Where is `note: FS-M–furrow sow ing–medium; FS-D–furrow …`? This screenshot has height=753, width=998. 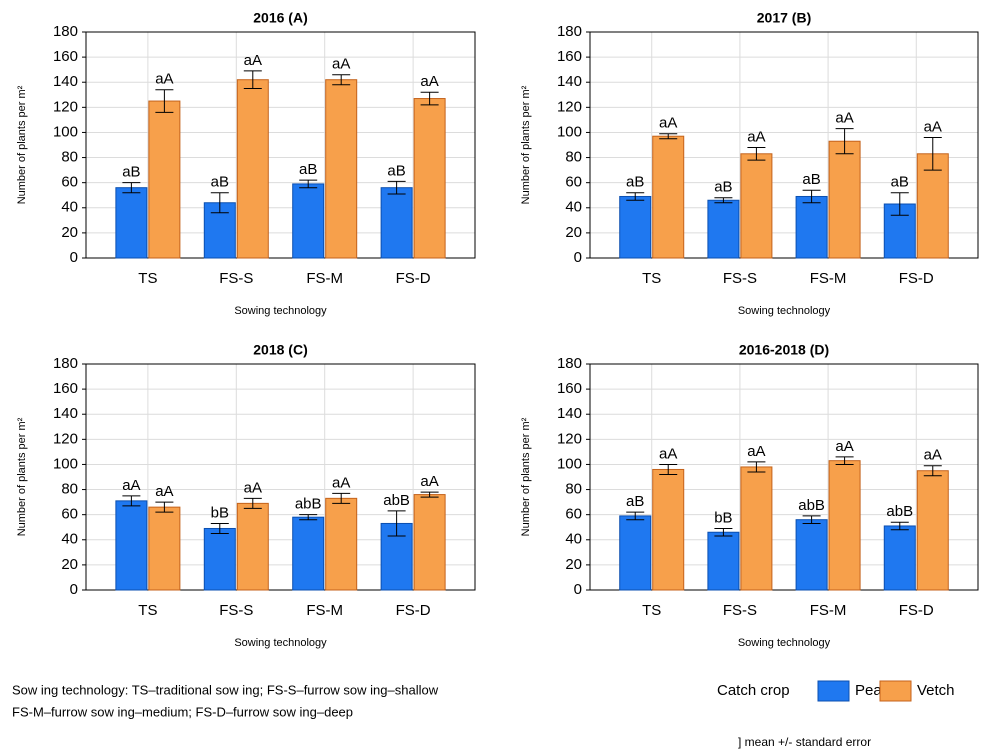
note: FS-M–furrow sow ing–medium; FS-D–furrow … is located at coordinates (182, 711).